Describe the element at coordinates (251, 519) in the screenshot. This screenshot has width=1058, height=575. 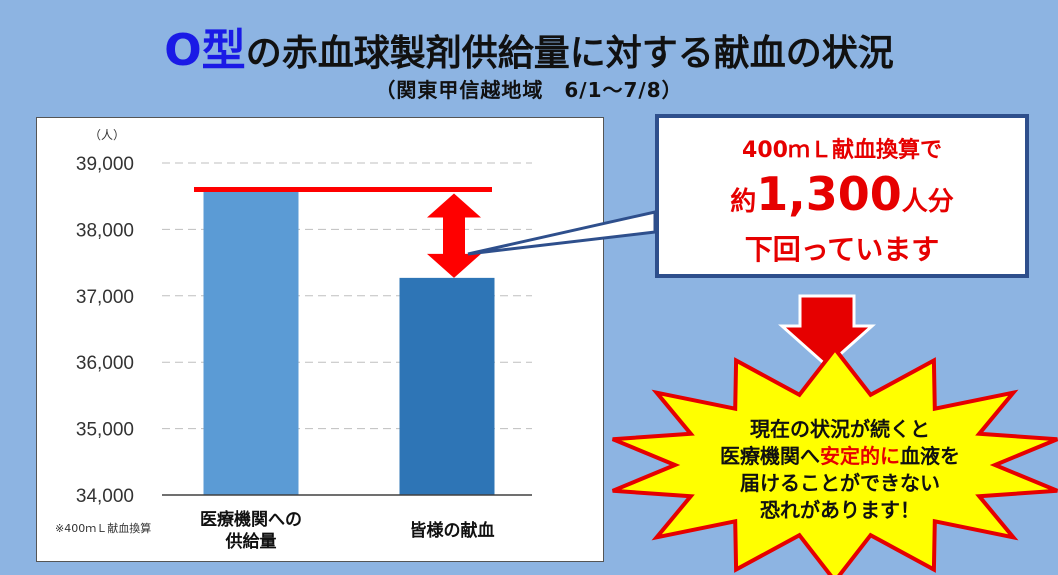
I see `x-category-label: 医療機関への` at that location.